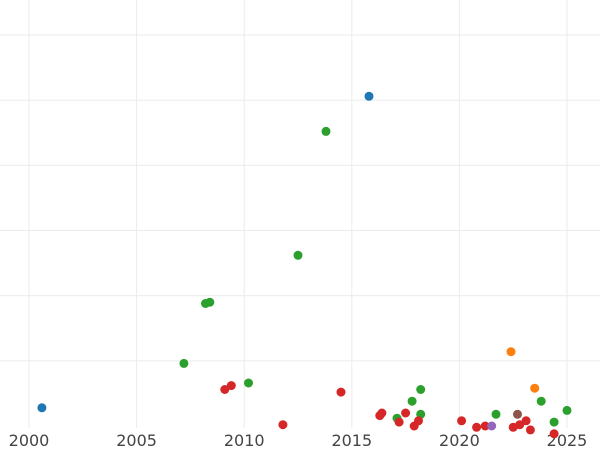 This screenshot has height=450, width=600. Describe the element at coordinates (136, 440) in the screenshot. I see `x-tick-label: 2005` at that location.